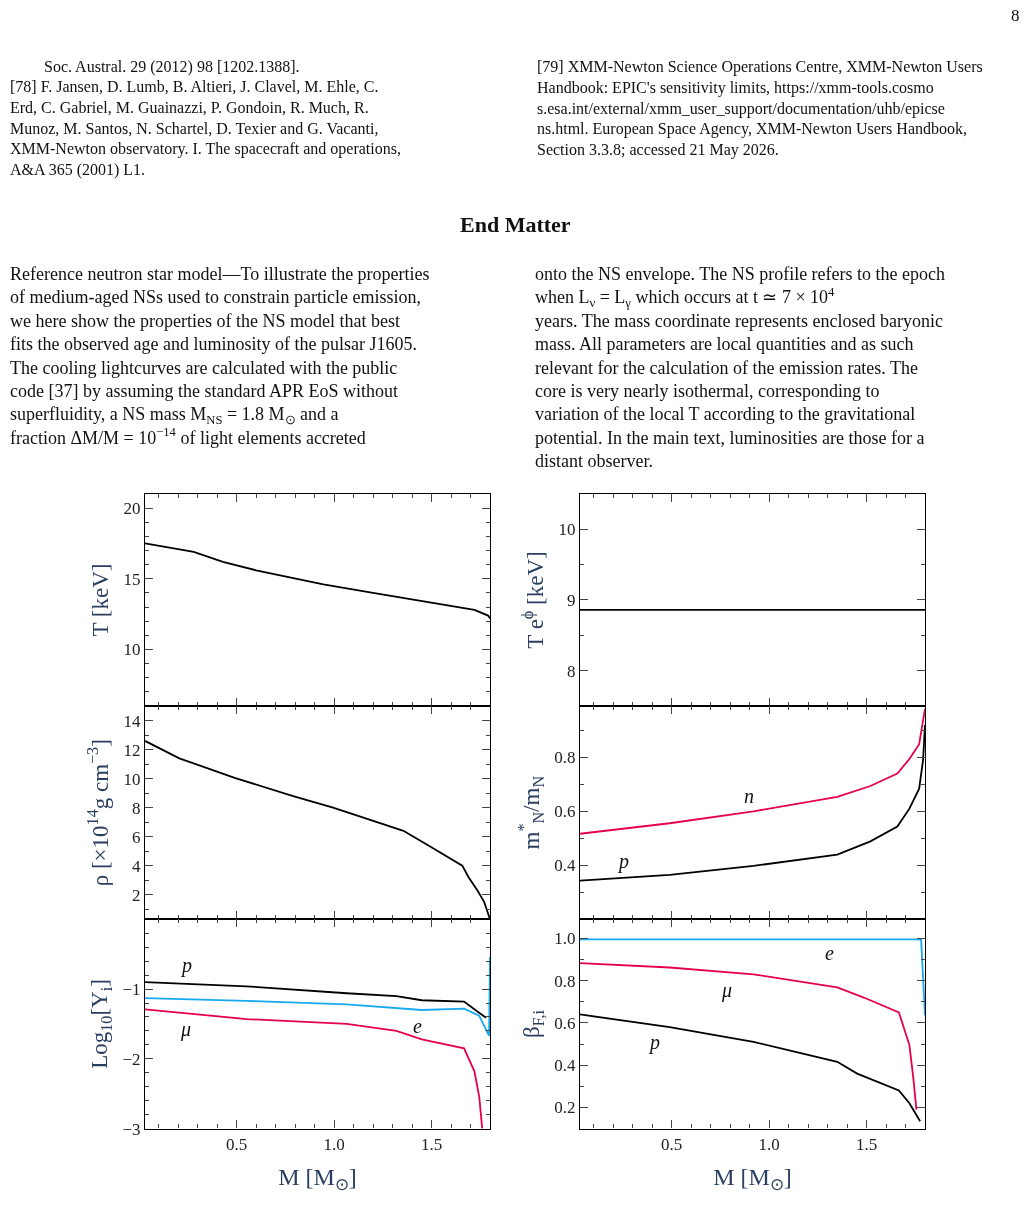  I want to click on y-tick-label: 20, so click(132, 508).